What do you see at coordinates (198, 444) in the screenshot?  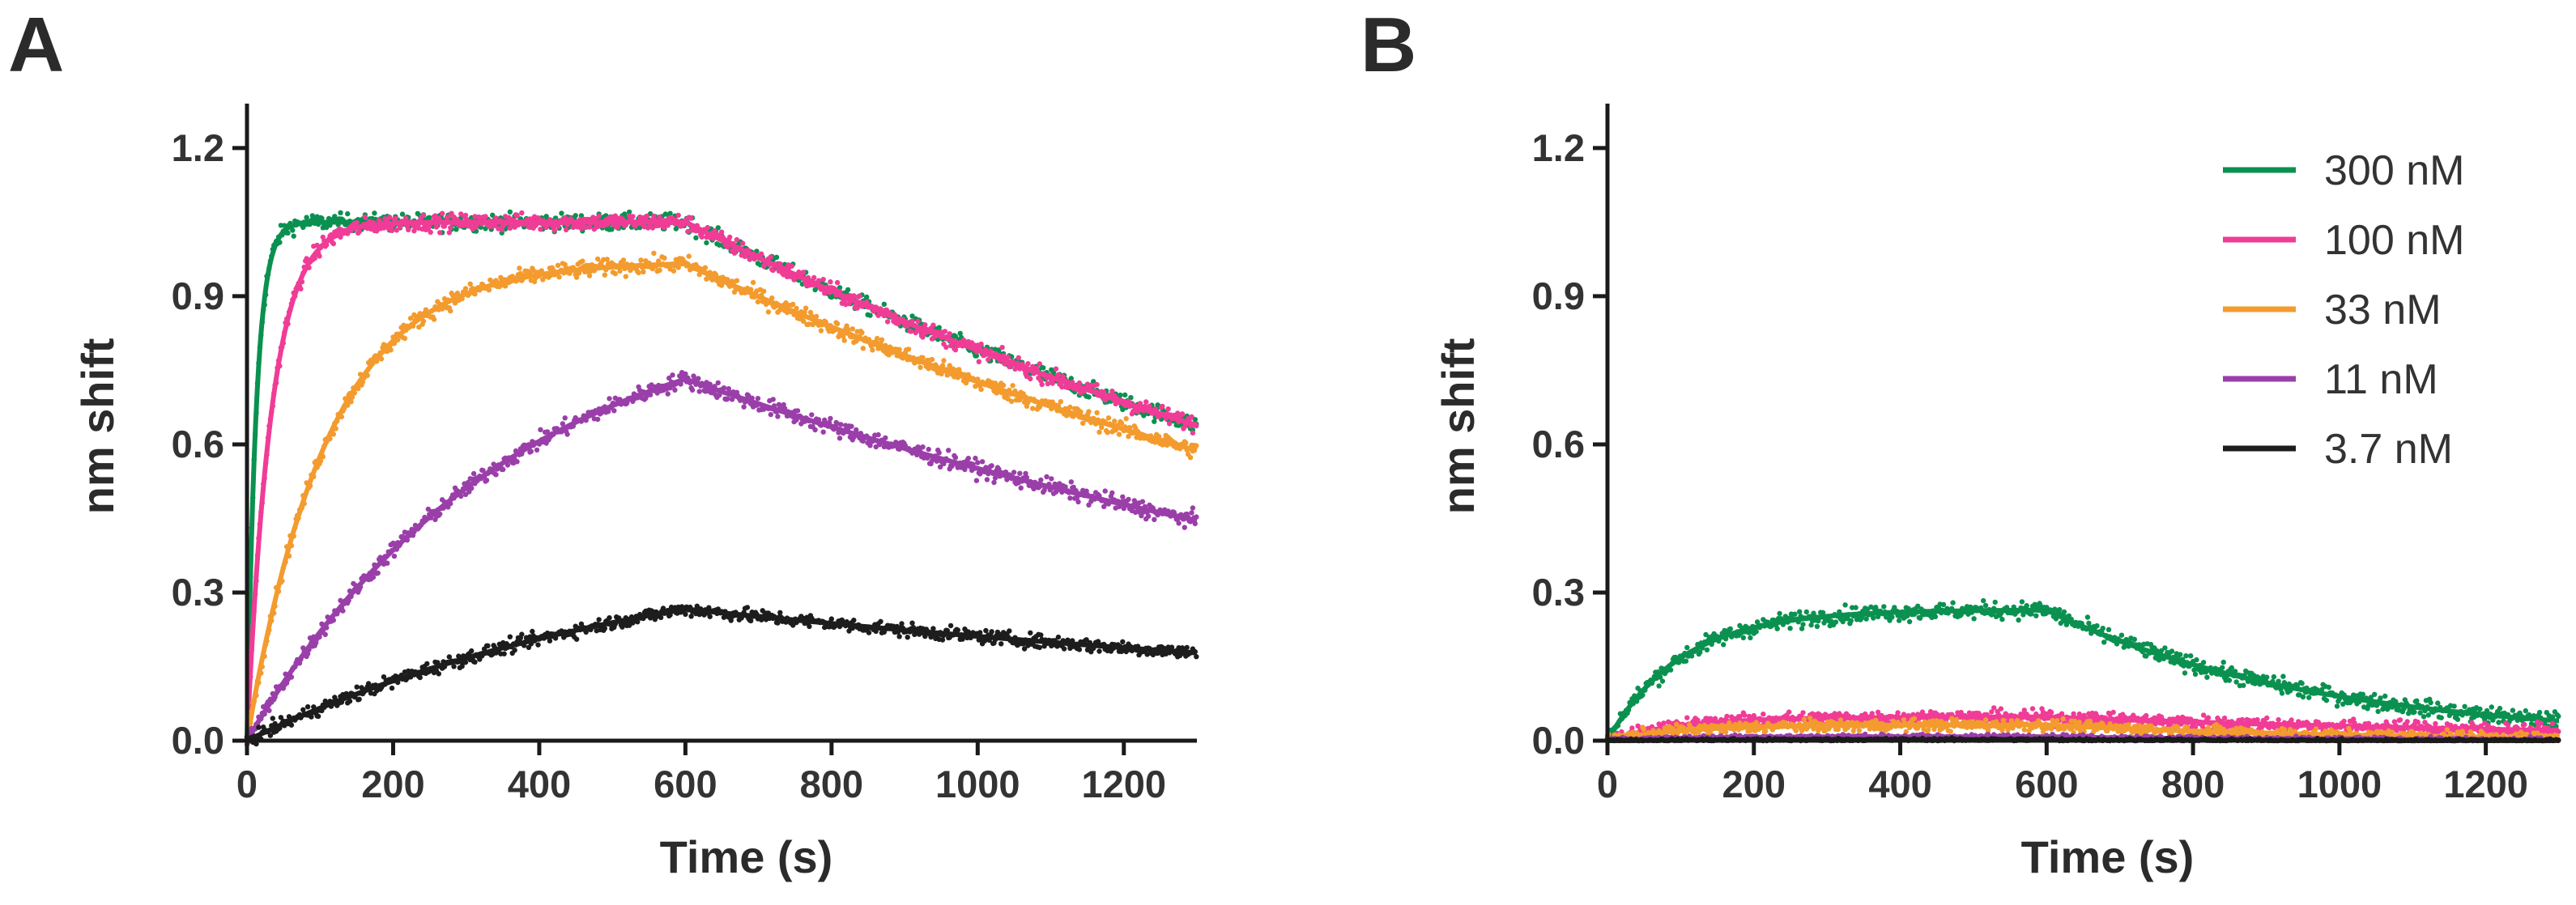 I see `y-tick-label: 0.6` at bounding box center [198, 444].